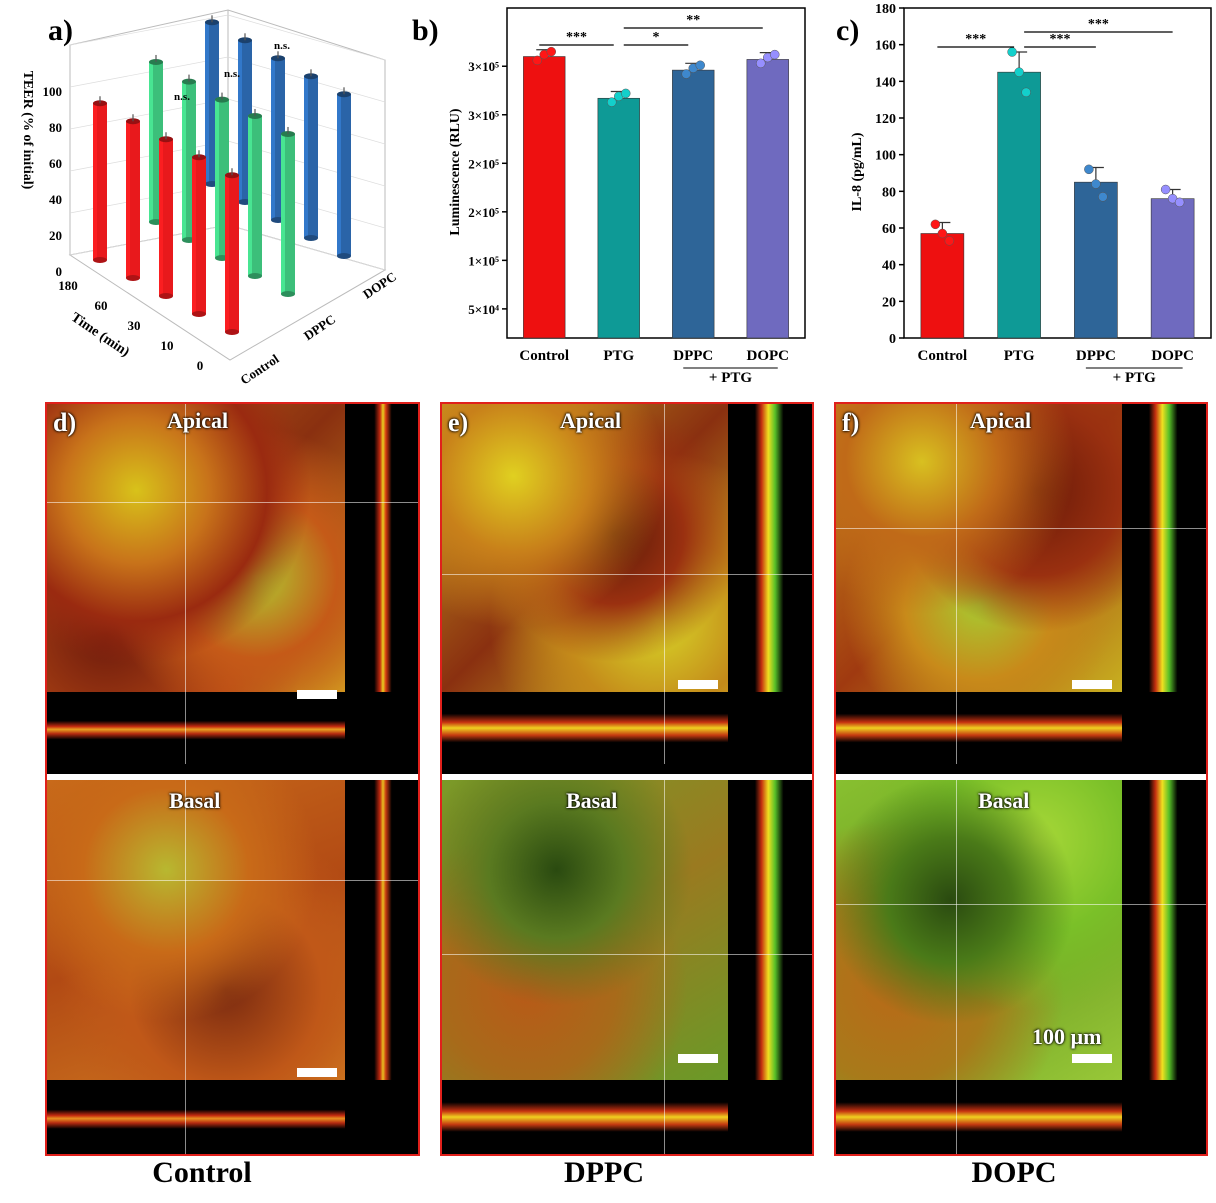 This screenshot has height=1203, width=1216. What do you see at coordinates (100, 335) in the screenshot?
I see `chart-a-xlabel: Time (min)` at bounding box center [100, 335].